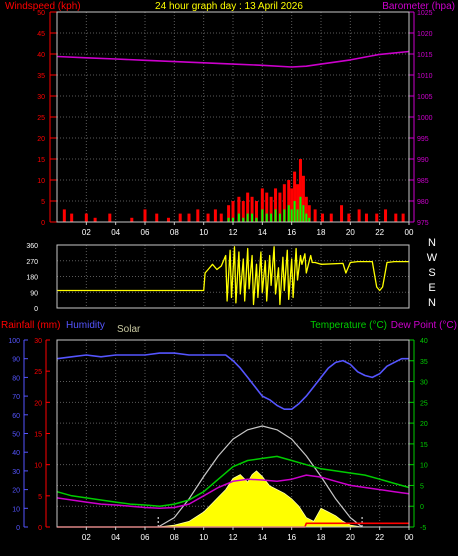 This screenshot has height=556, width=458. I want to click on humidity-tick-label: 20, so click(16, 491).